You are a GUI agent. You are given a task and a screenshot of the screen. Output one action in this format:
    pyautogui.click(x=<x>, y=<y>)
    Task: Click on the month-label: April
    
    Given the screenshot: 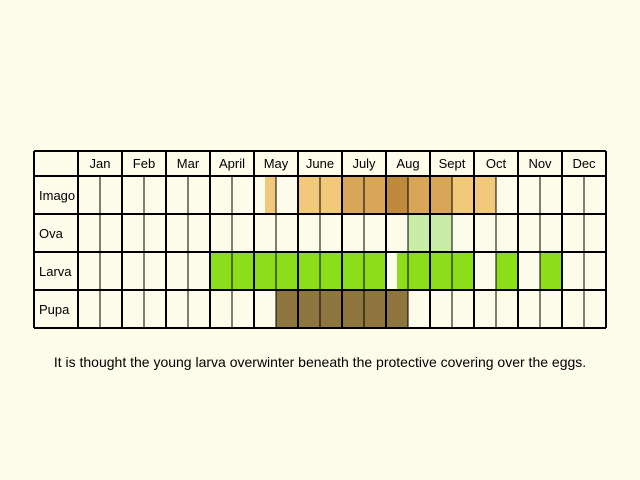 What is the action you would take?
    pyautogui.click(x=232, y=163)
    